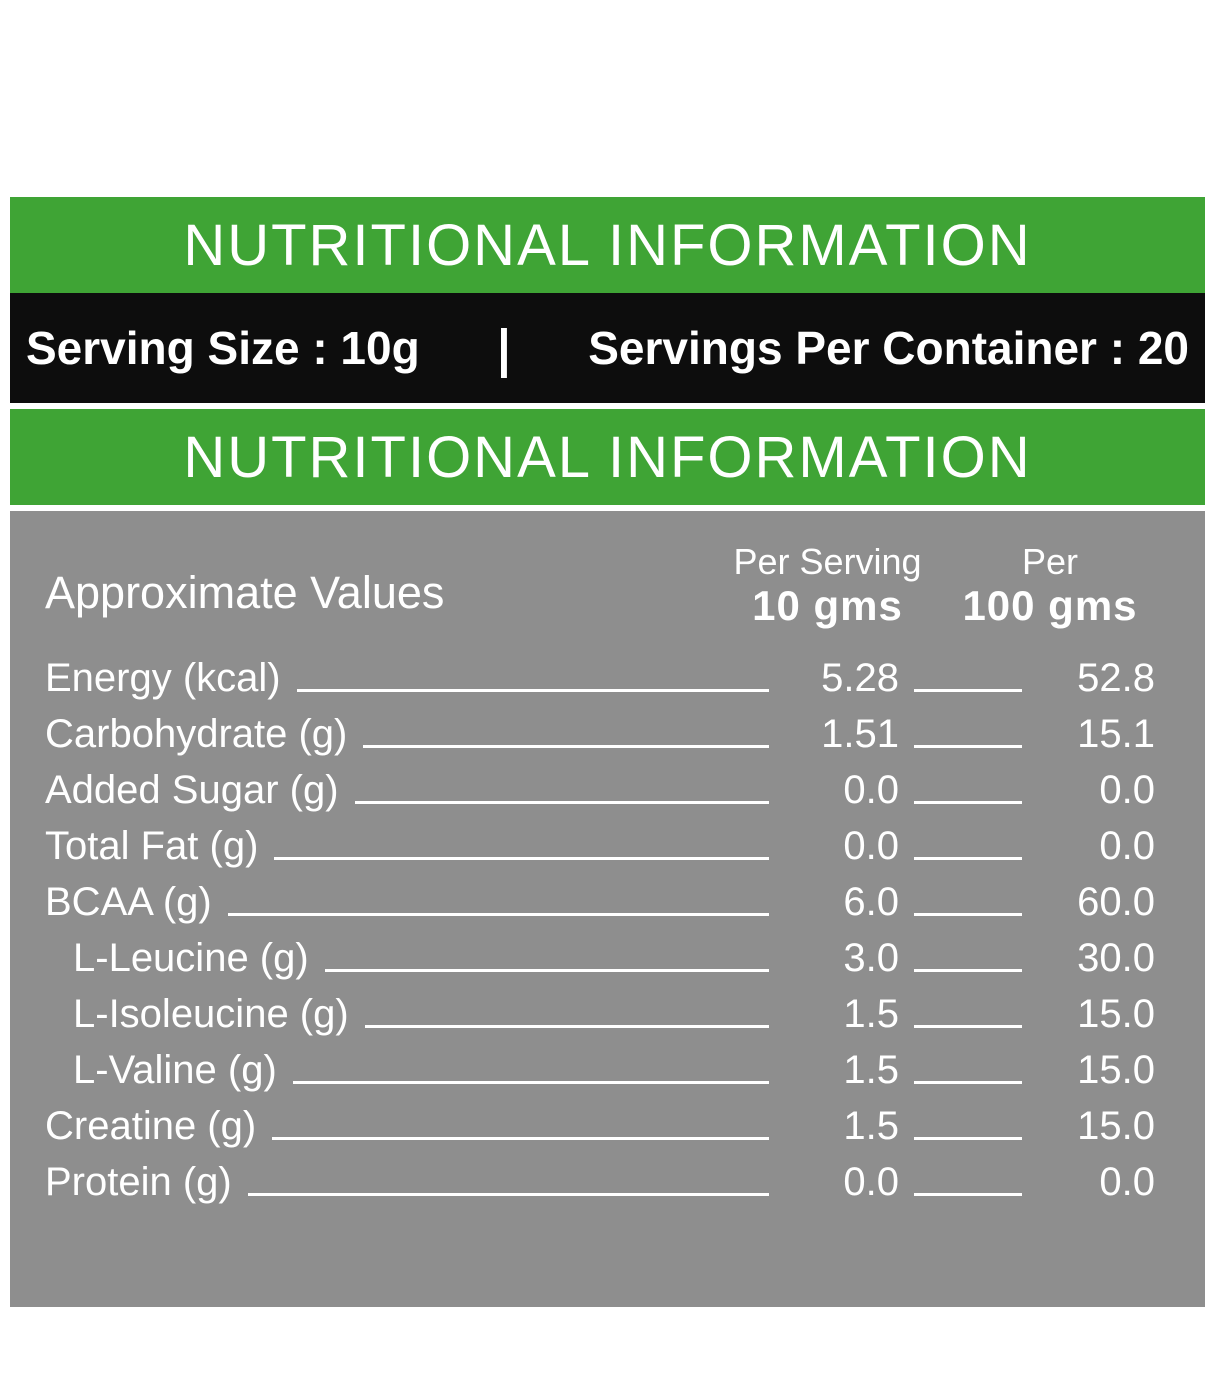 This screenshot has height=1400, width=1215. I want to click on row-label: Carbohydrate (g), so click(196, 733).